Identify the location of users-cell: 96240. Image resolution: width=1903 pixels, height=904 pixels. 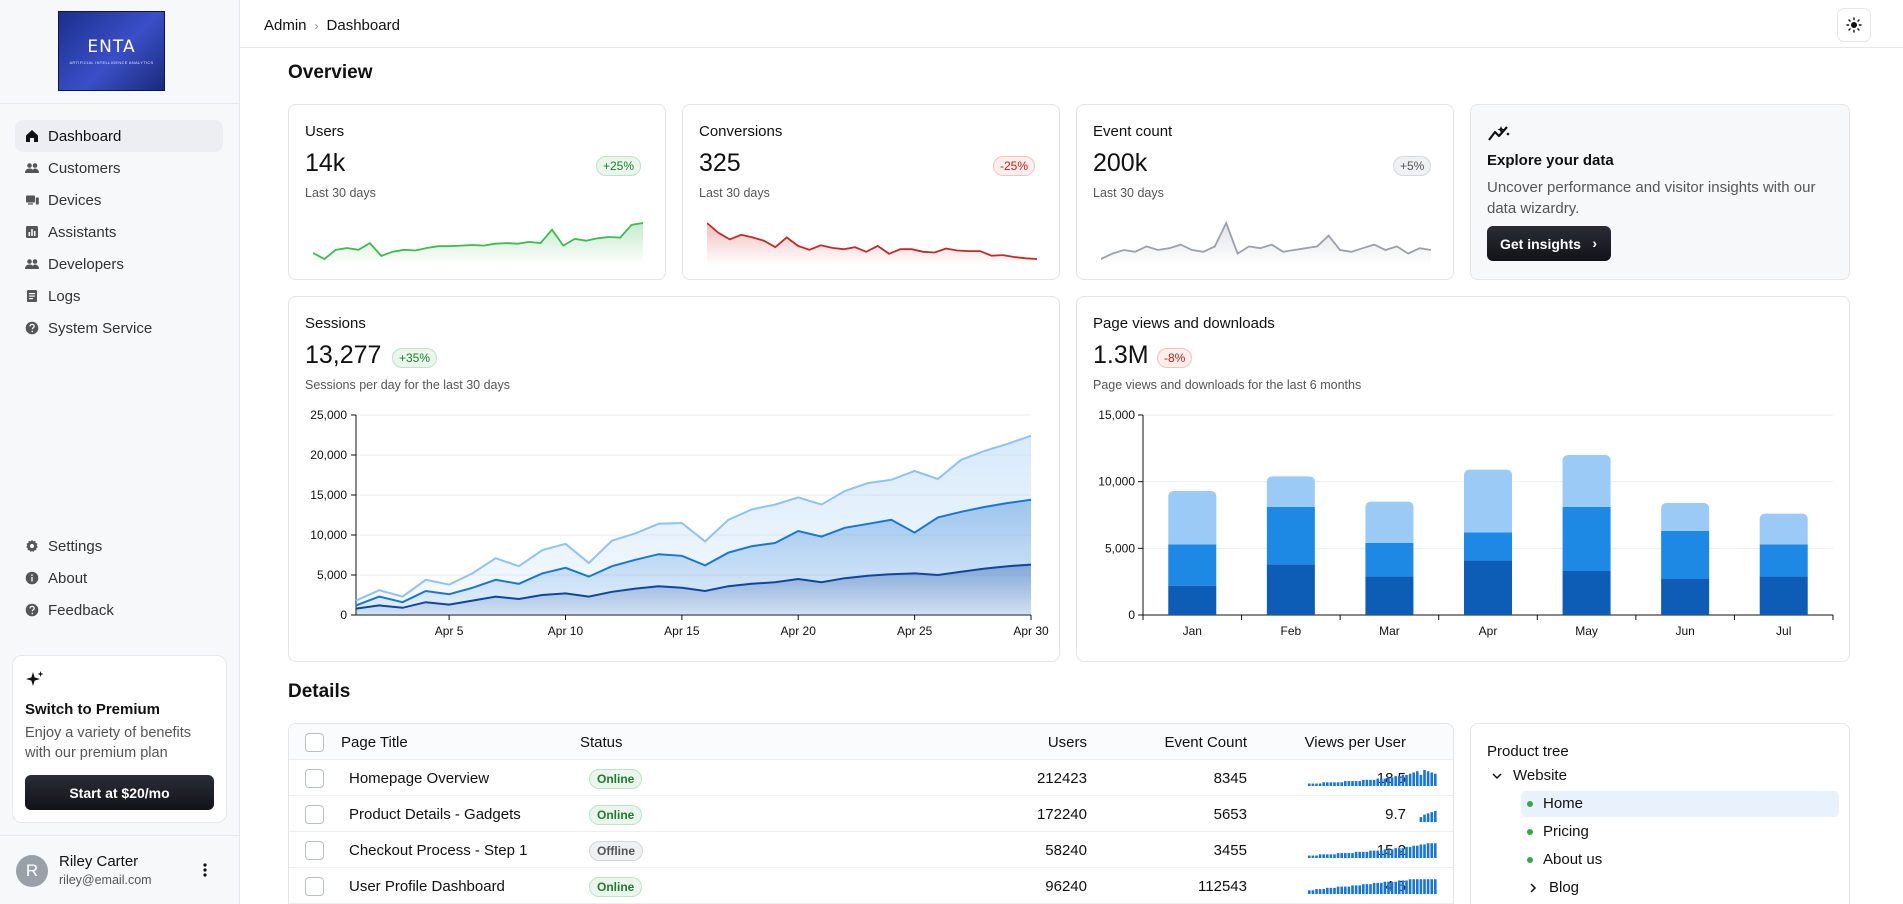
(1066, 886).